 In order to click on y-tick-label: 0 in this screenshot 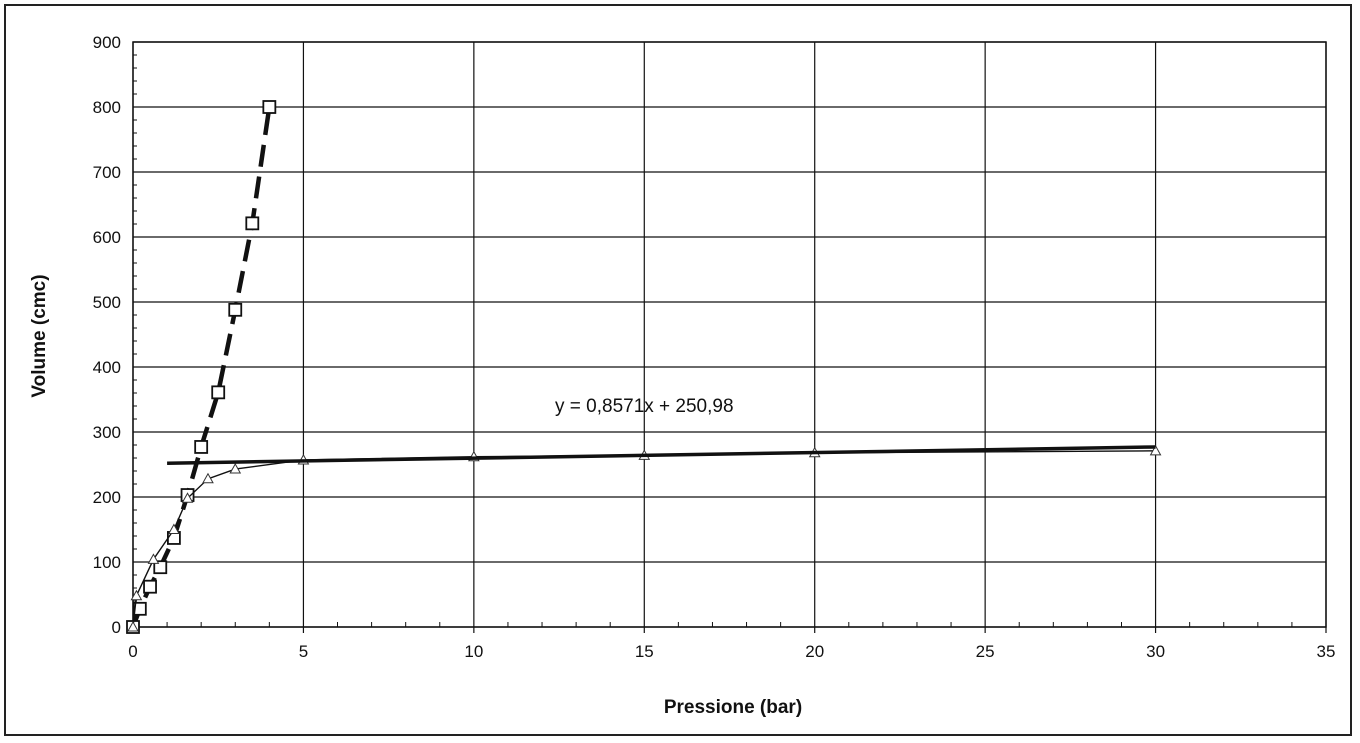, I will do `click(116, 627)`.